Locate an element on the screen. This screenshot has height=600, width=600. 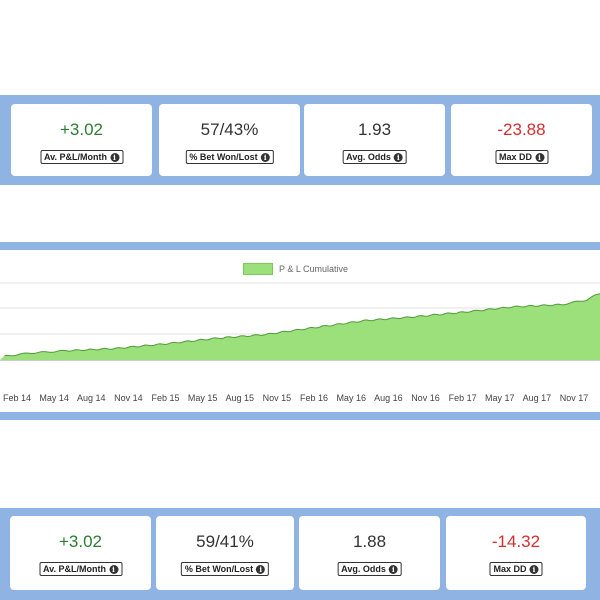
legend-label: P & L Cumulative is located at coordinates (314, 269).